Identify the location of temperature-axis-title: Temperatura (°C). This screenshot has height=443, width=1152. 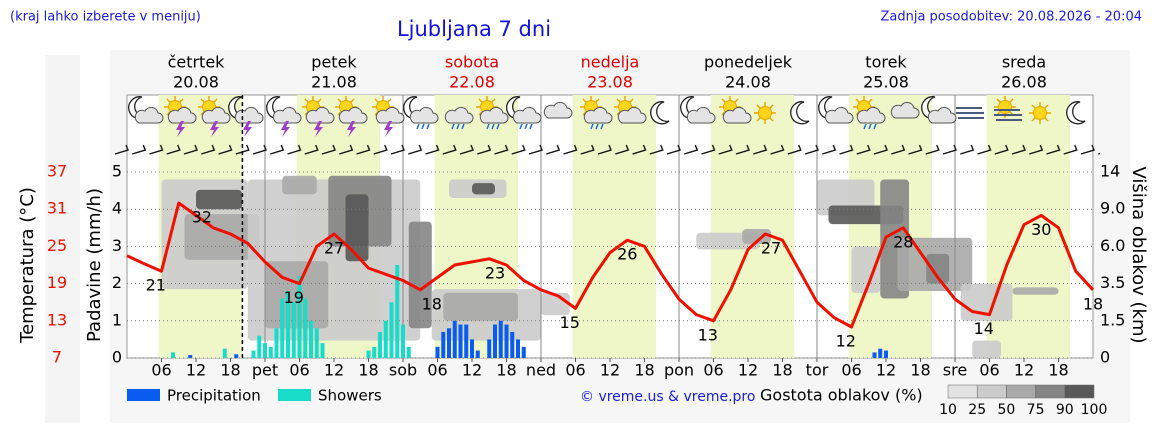
(27, 265).